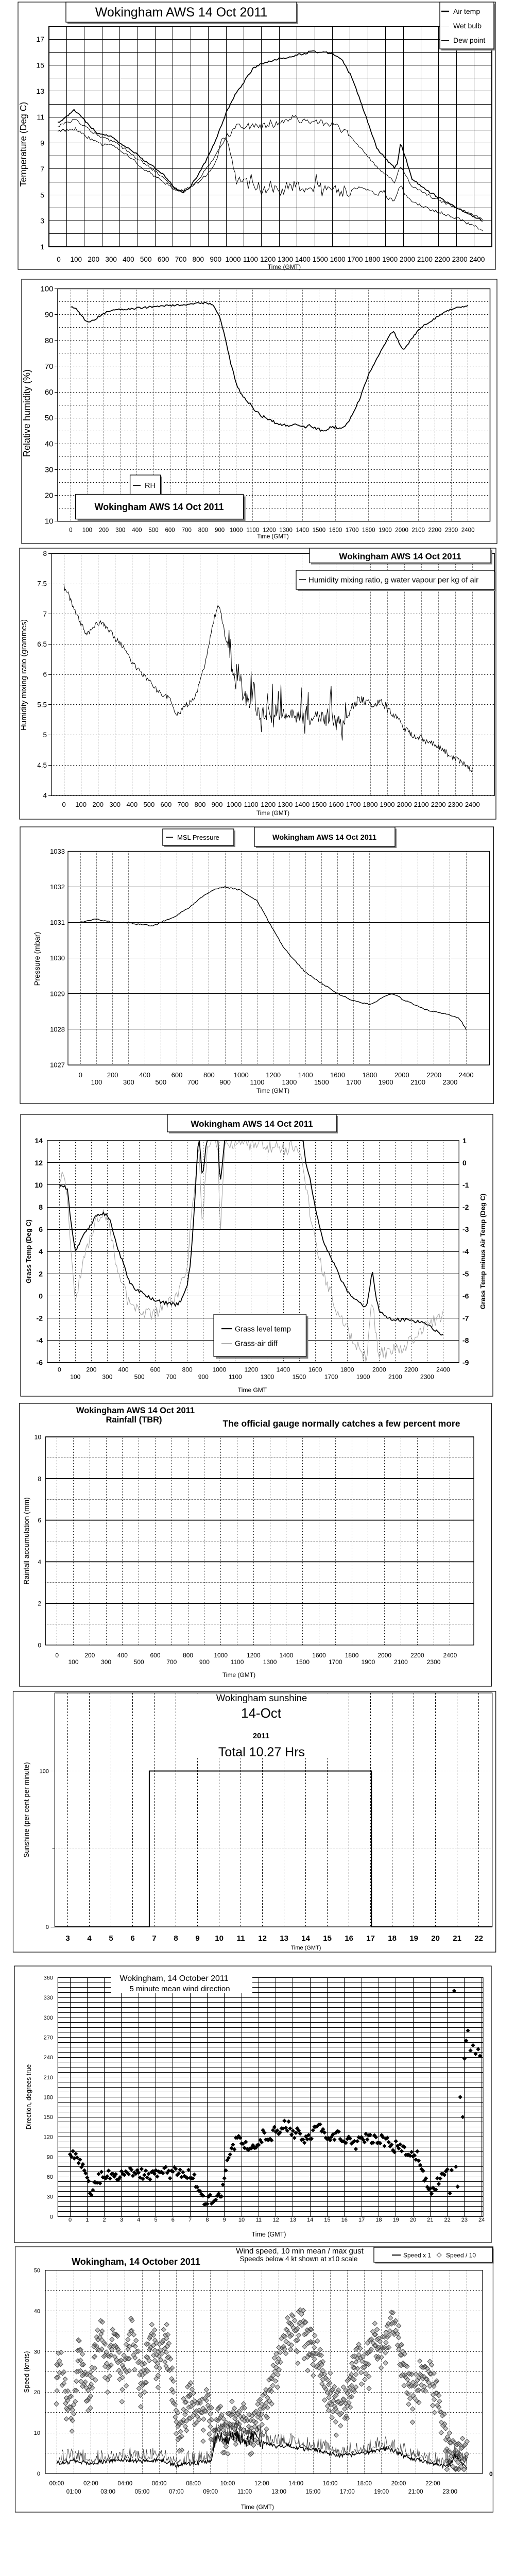  Describe the element at coordinates (37, 2311) in the screenshot. I see `svg-text: 40` at that location.